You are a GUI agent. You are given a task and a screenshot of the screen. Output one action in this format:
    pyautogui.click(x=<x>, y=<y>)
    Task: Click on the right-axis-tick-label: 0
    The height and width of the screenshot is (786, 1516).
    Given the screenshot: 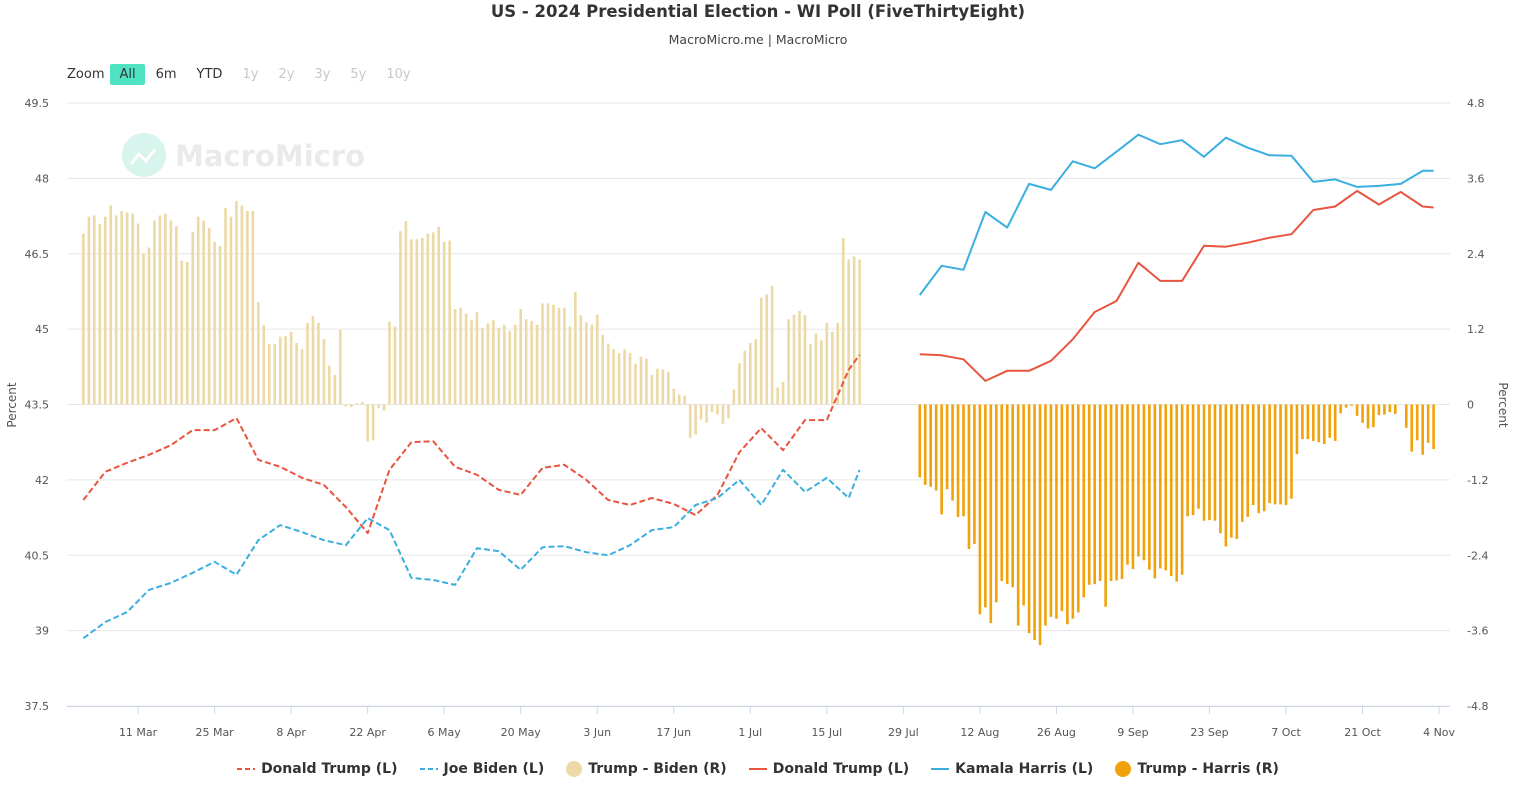 What is the action you would take?
    pyautogui.click(x=1470, y=405)
    